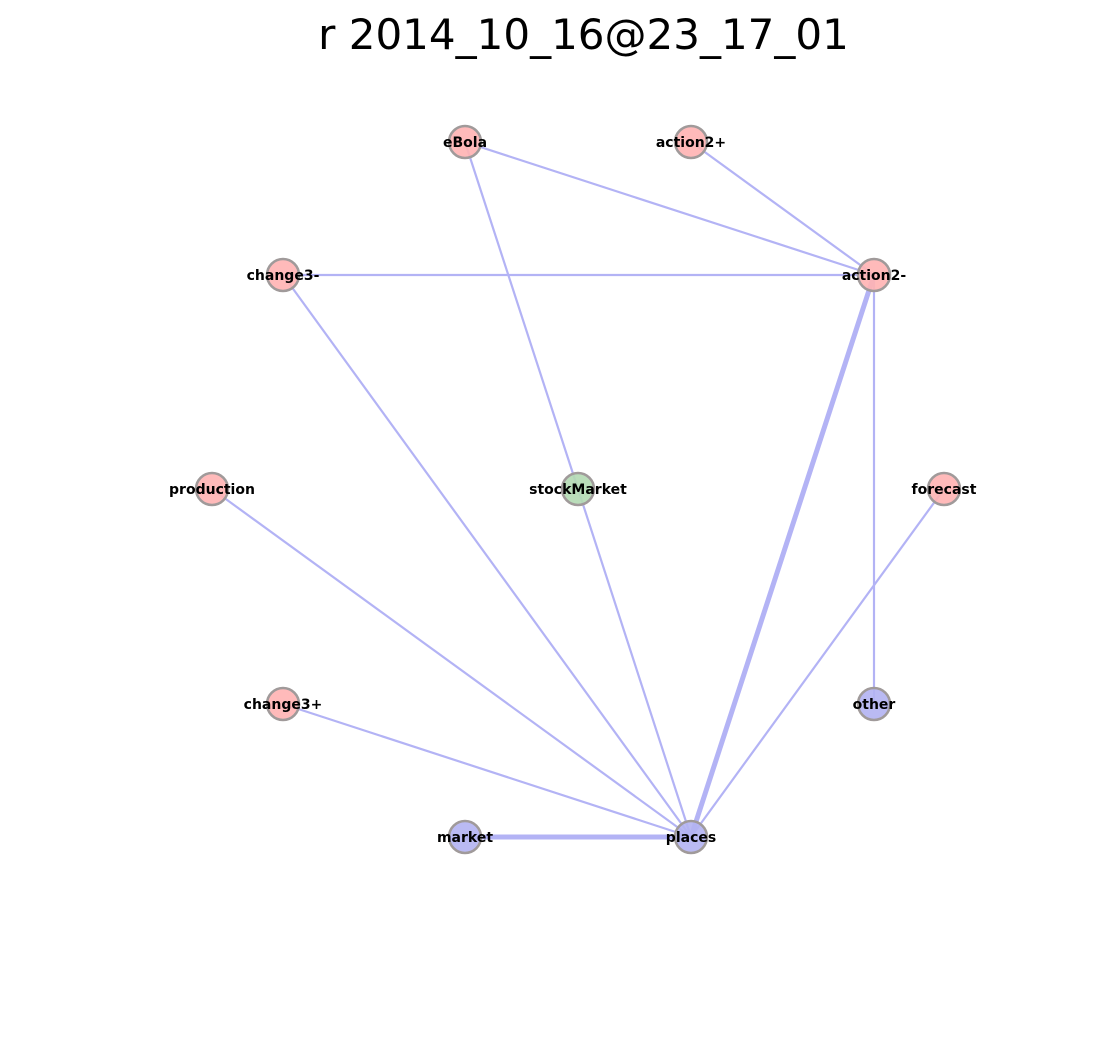  I want to click on node-label-action2+: action2+, so click(691, 143).